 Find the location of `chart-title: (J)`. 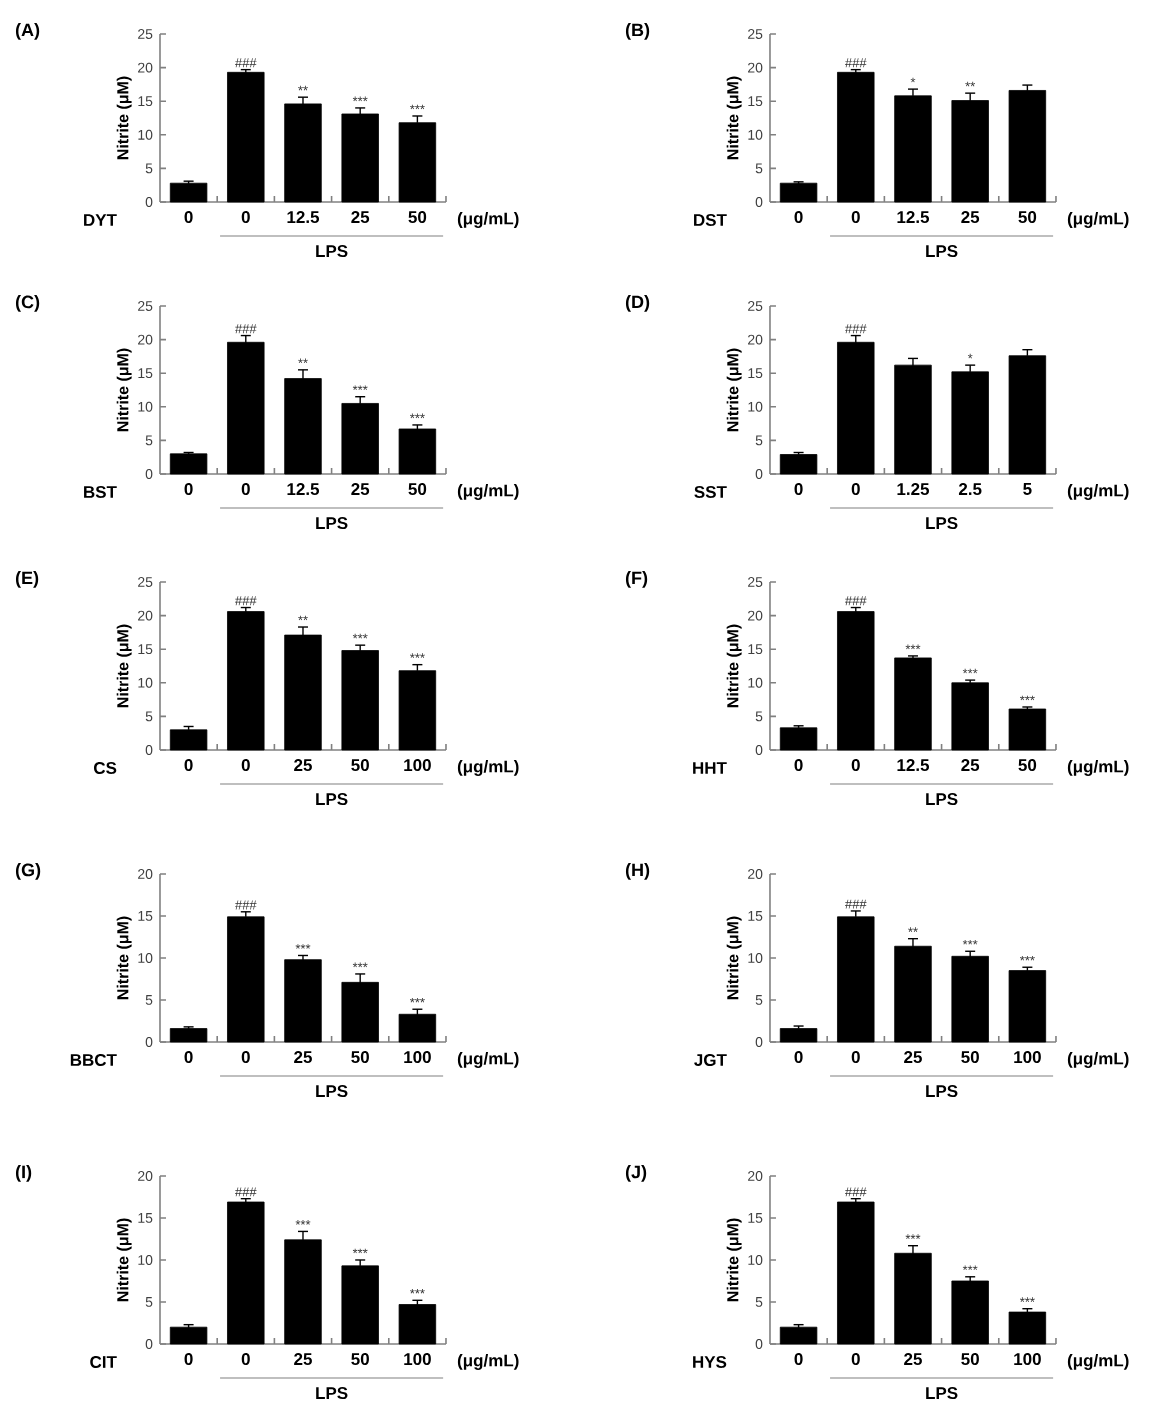

chart-title: (J) is located at coordinates (636, 1173).